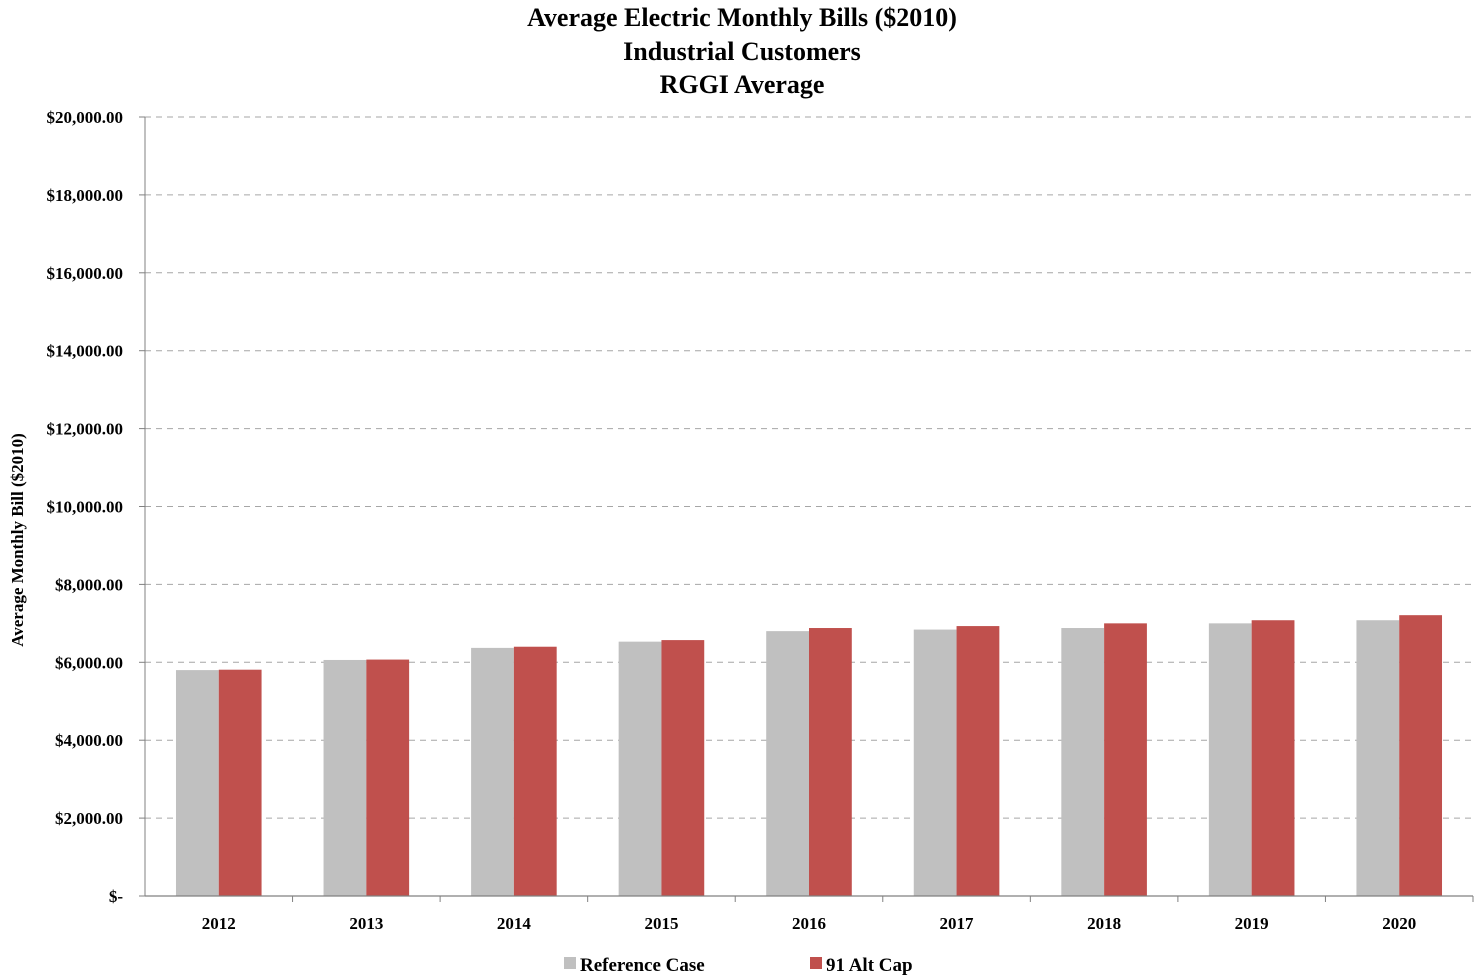 This screenshot has height=975, width=1480. Describe the element at coordinates (1230, 759) in the screenshot. I see `bar-reference-case-2019` at that location.